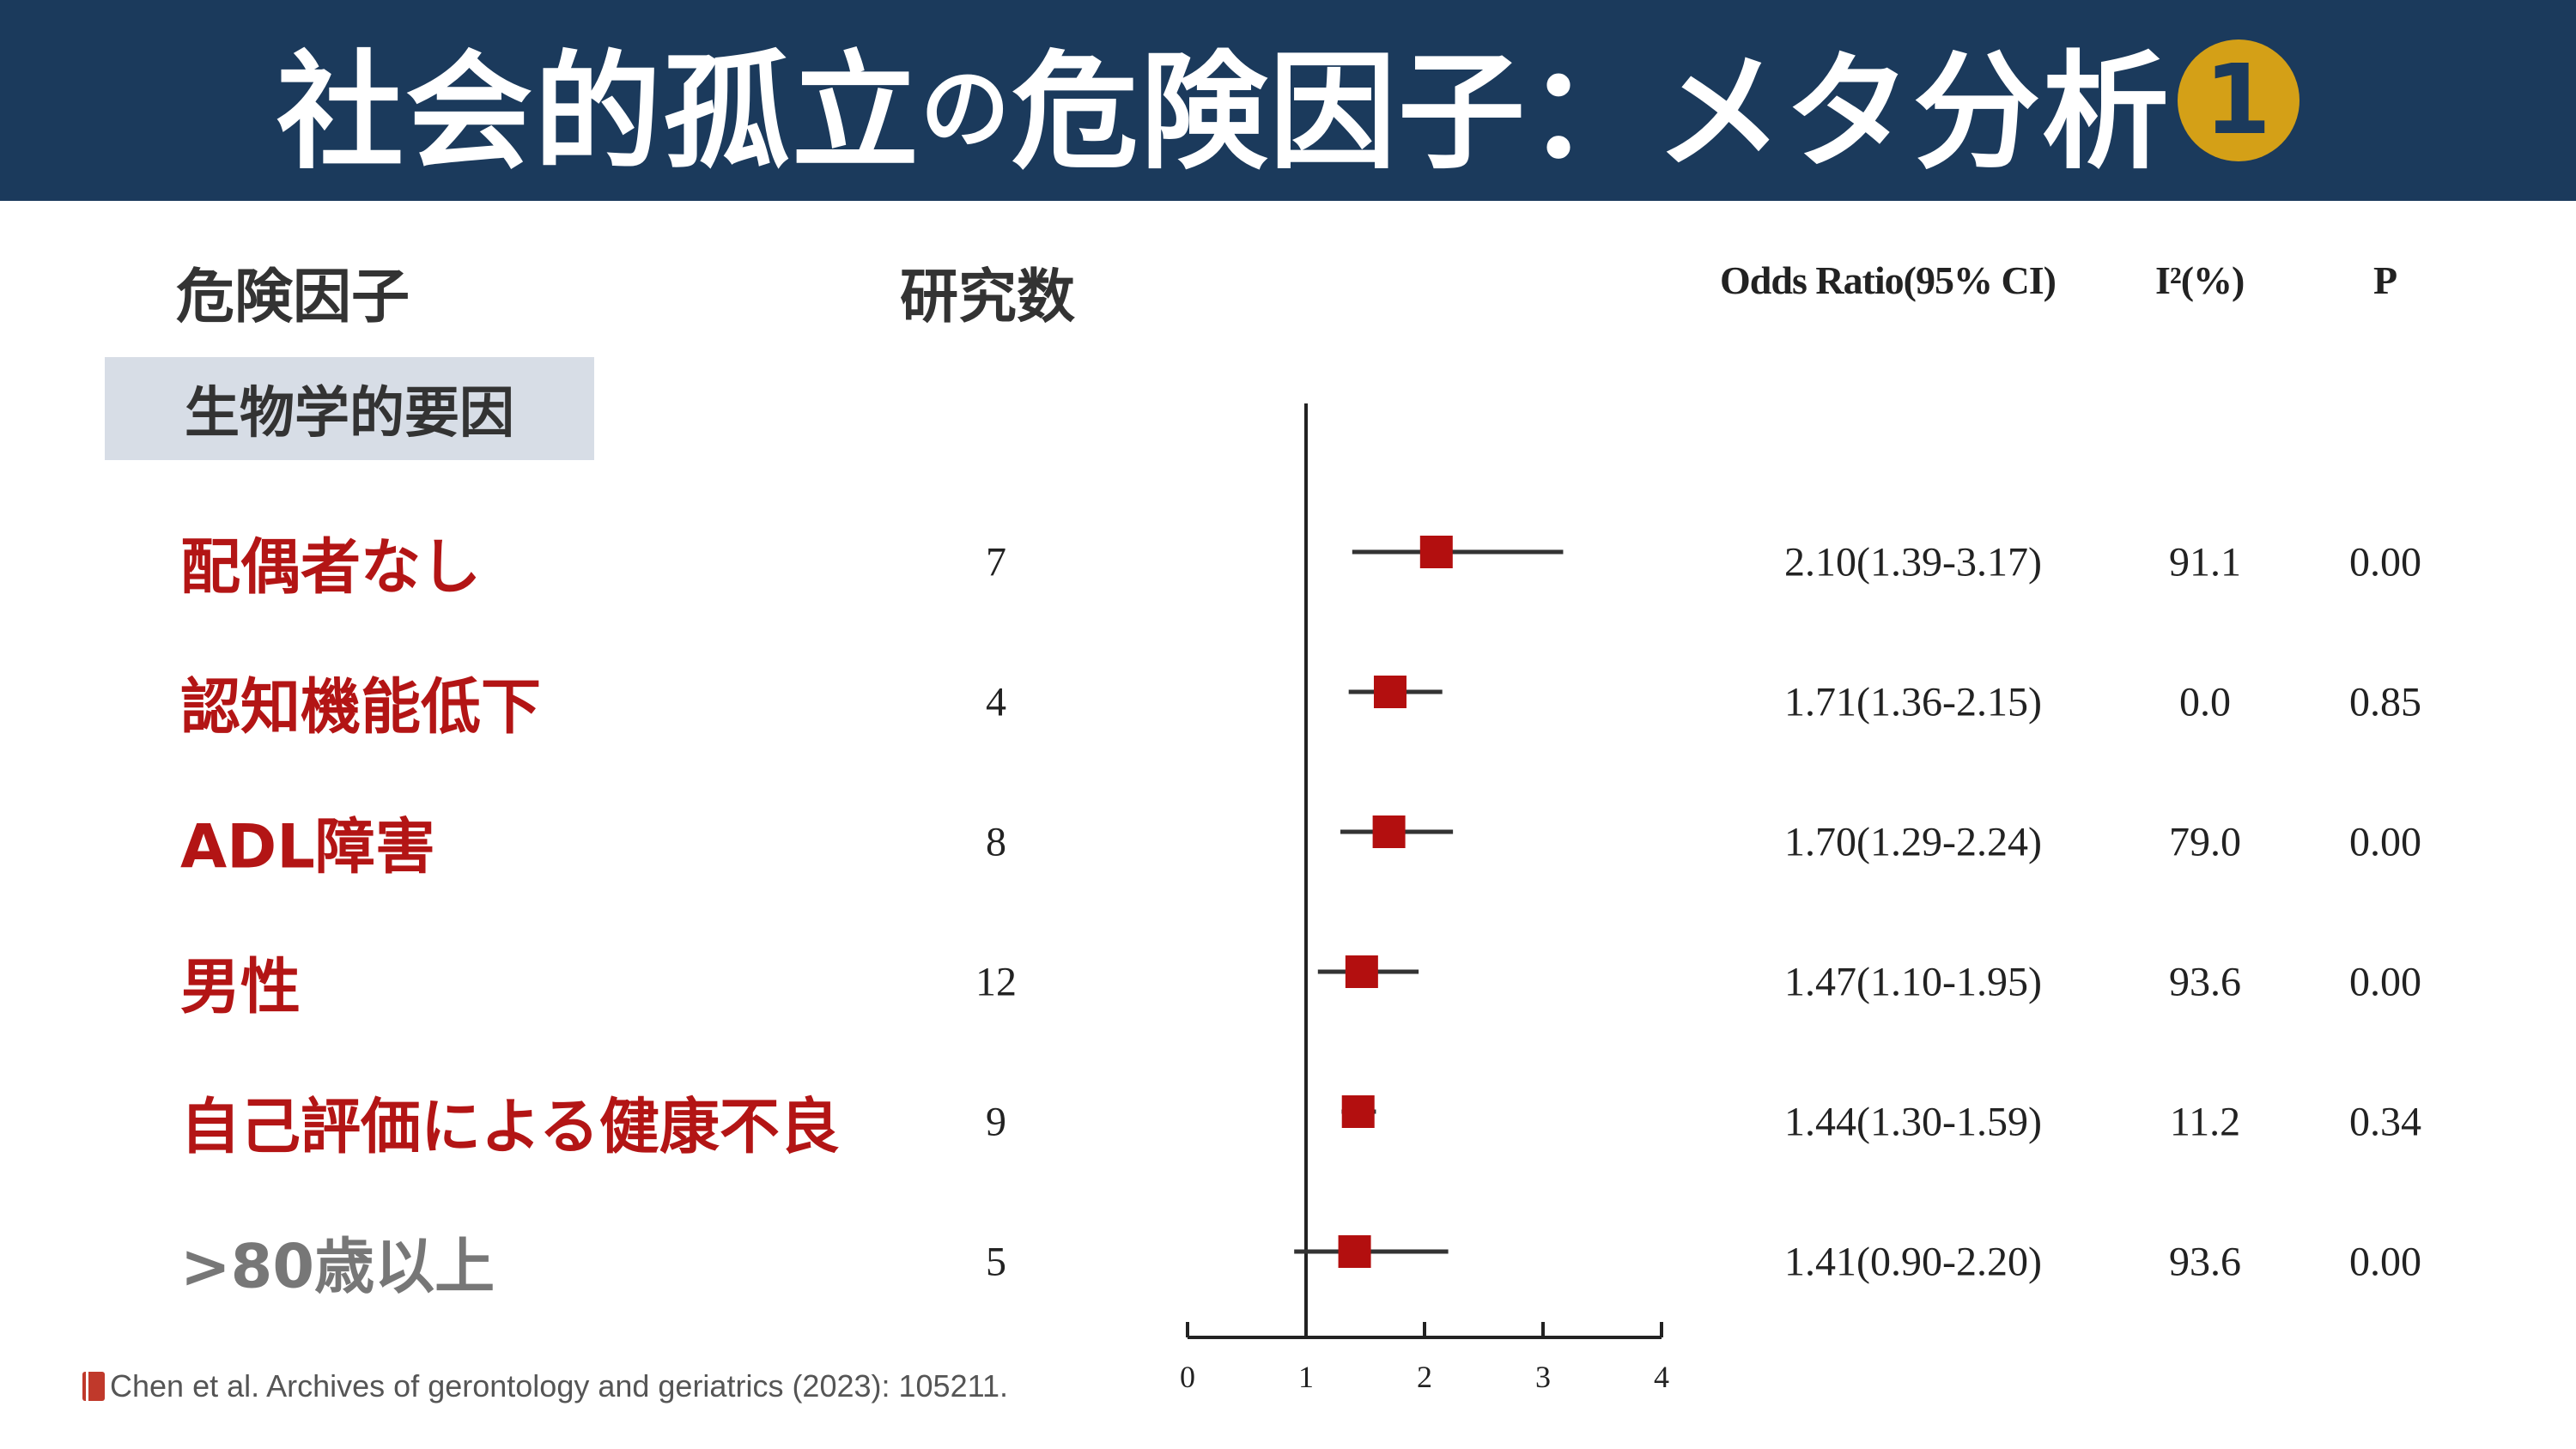 Image resolution: width=2576 pixels, height=1449 pixels. Describe the element at coordinates (2205, 1122) in the screenshot. I see `i2-value: 11.2` at that location.